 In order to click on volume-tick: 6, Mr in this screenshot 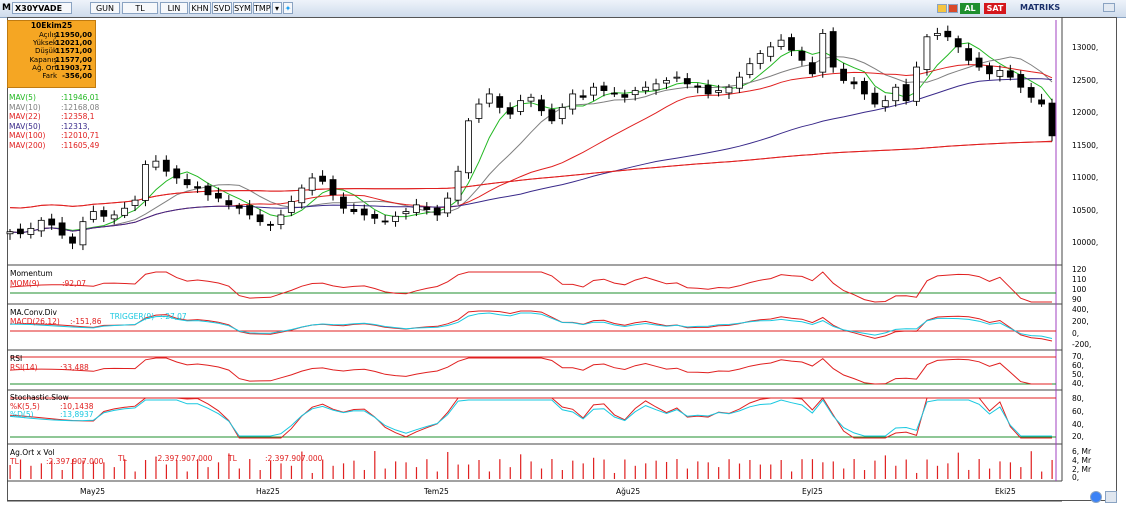, I will do `click(1082, 451)`.